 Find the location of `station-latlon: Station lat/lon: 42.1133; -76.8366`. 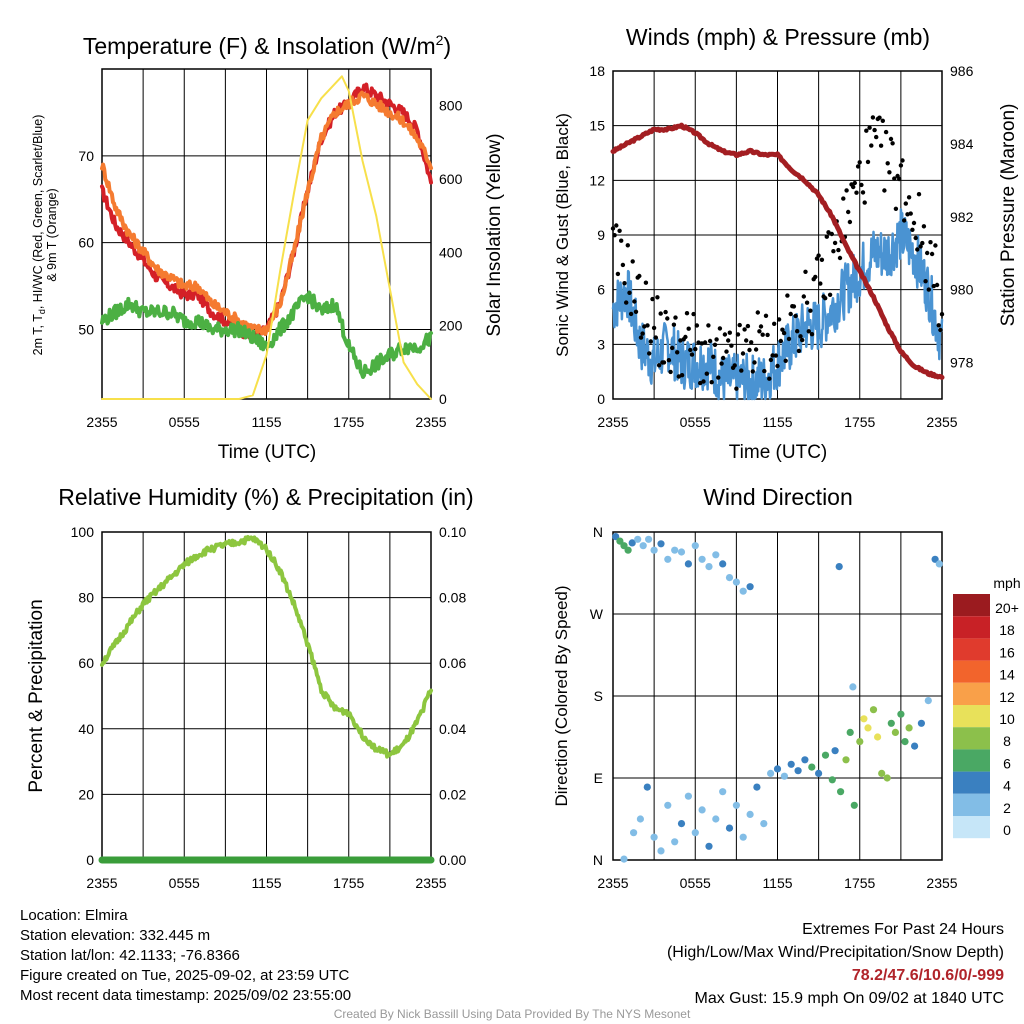

station-latlon: Station lat/lon: 42.1133; -76.8366 is located at coordinates (130, 955).